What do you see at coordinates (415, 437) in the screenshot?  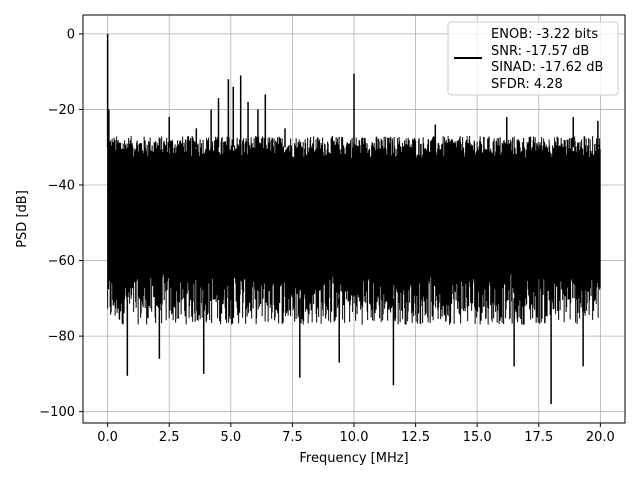 I see `x-tick-label: 12.5` at bounding box center [415, 437].